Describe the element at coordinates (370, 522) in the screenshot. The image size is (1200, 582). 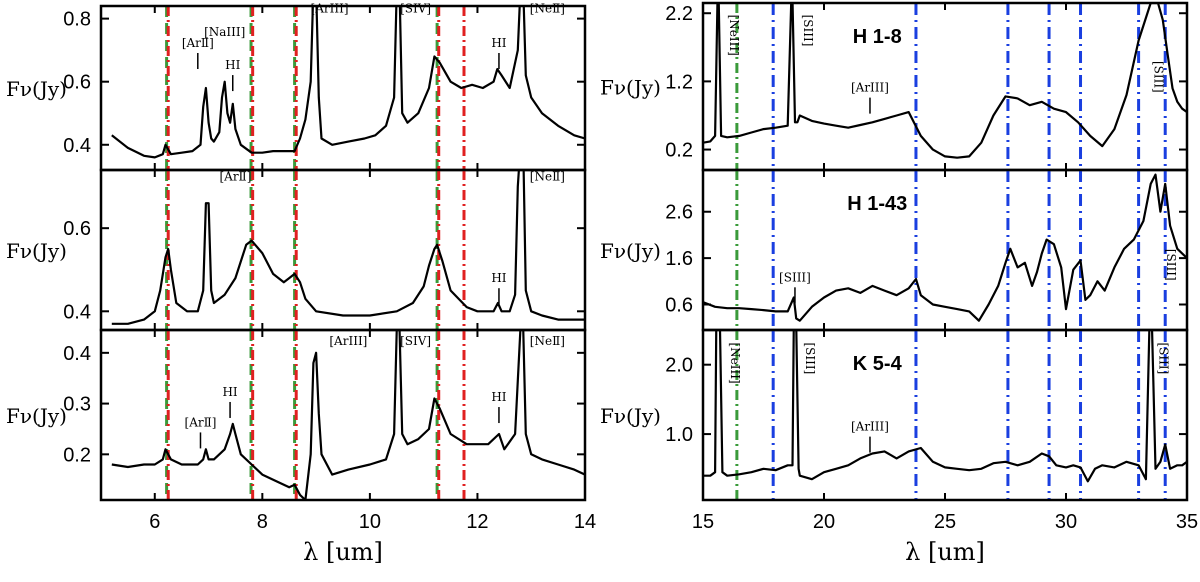
I see `x-tick-label: 10` at that location.